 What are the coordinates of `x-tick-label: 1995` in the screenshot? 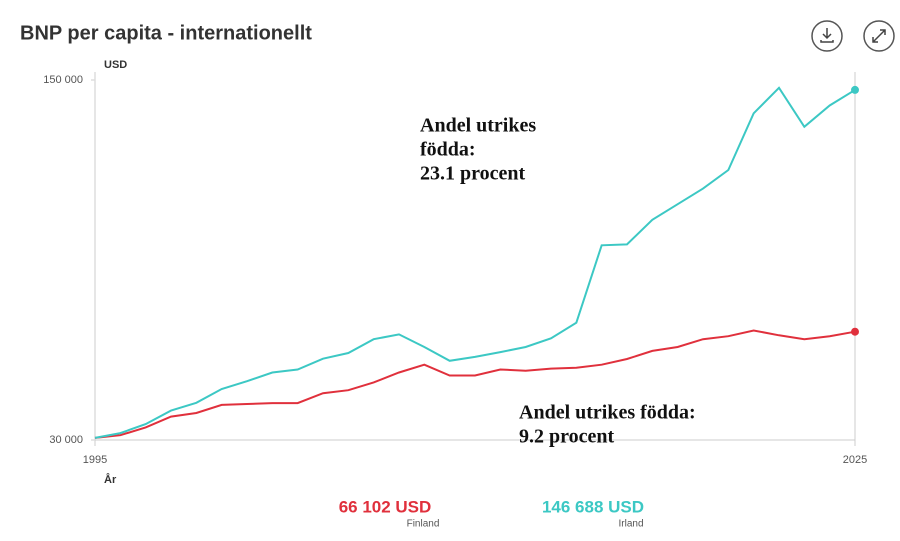 It's located at (95, 460).